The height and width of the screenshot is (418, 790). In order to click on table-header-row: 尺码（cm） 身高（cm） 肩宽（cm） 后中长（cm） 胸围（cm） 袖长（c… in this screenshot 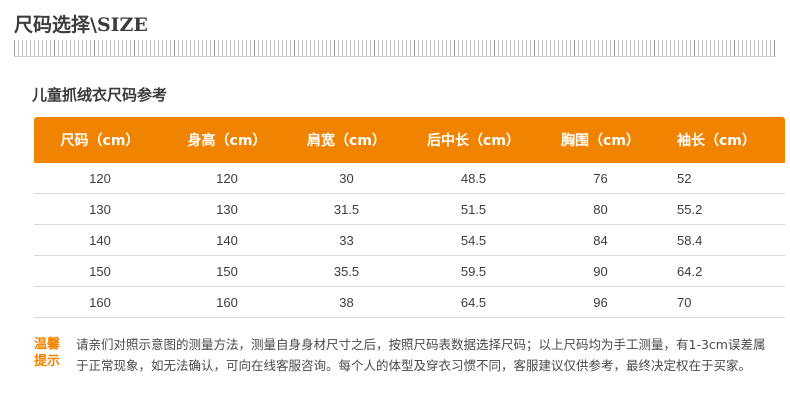, I will do `click(409, 140)`.